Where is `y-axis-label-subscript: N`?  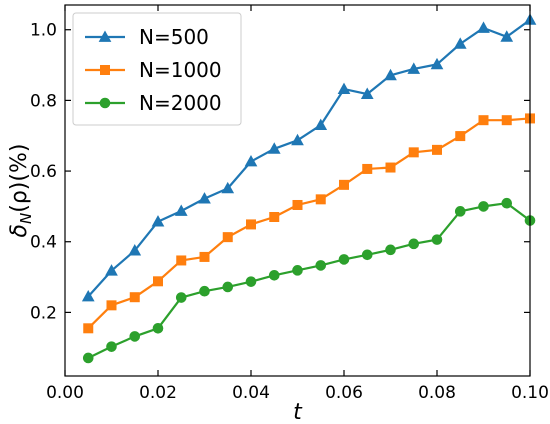
y-axis-label-subscript: N is located at coordinates (26, 218).